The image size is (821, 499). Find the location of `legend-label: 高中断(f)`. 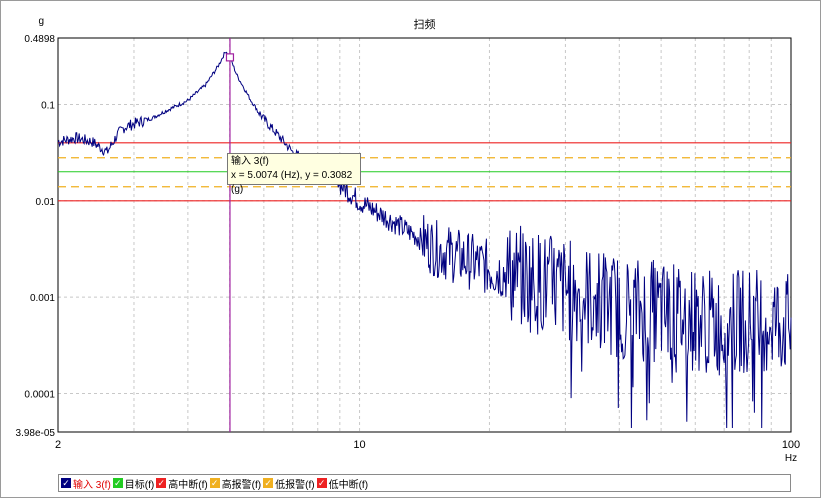

legend-label: 高中断(f) is located at coordinates (188, 485).